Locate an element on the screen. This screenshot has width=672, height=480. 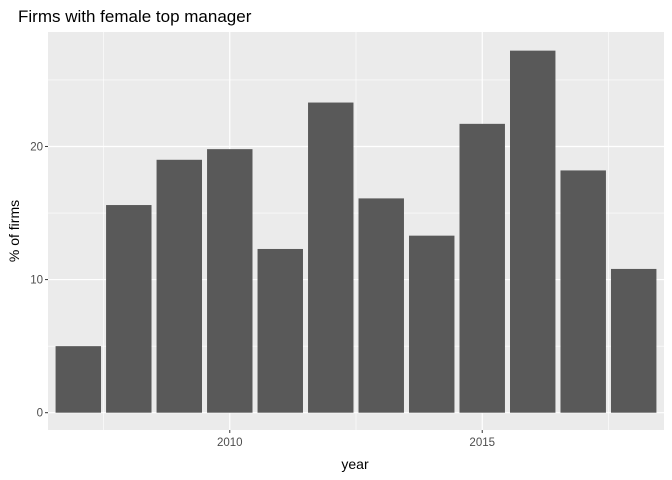
y-axis-label: % of firms is located at coordinates (14, 231).